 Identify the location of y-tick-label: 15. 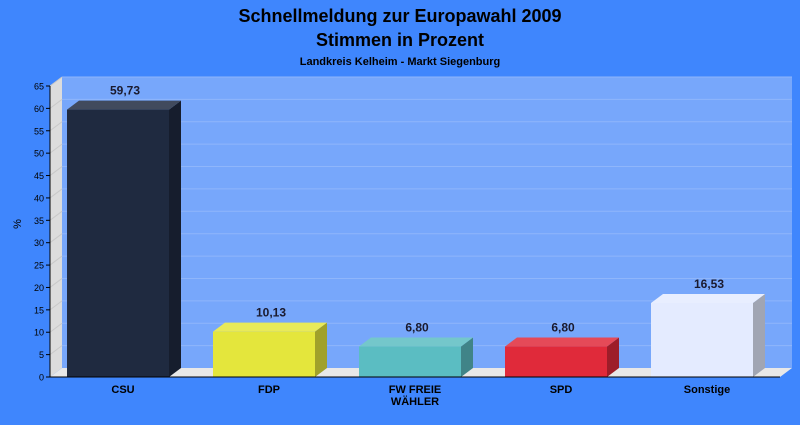
(39, 310).